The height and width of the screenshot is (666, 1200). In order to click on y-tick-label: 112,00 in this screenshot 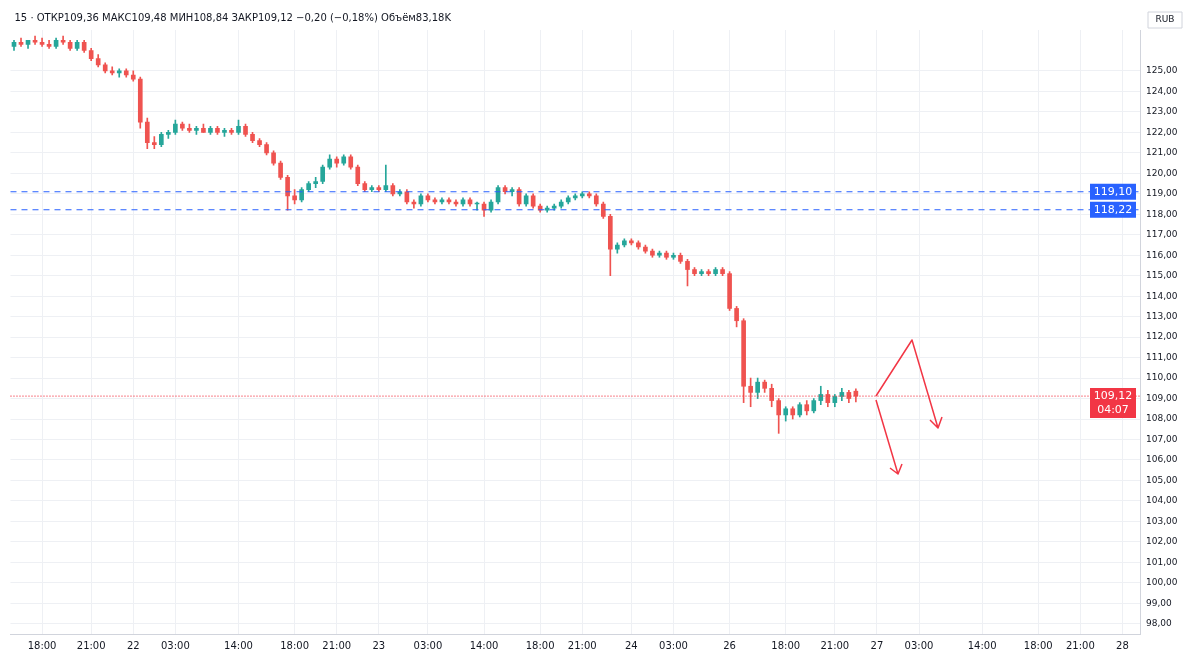, I will do `click(1162, 336)`.